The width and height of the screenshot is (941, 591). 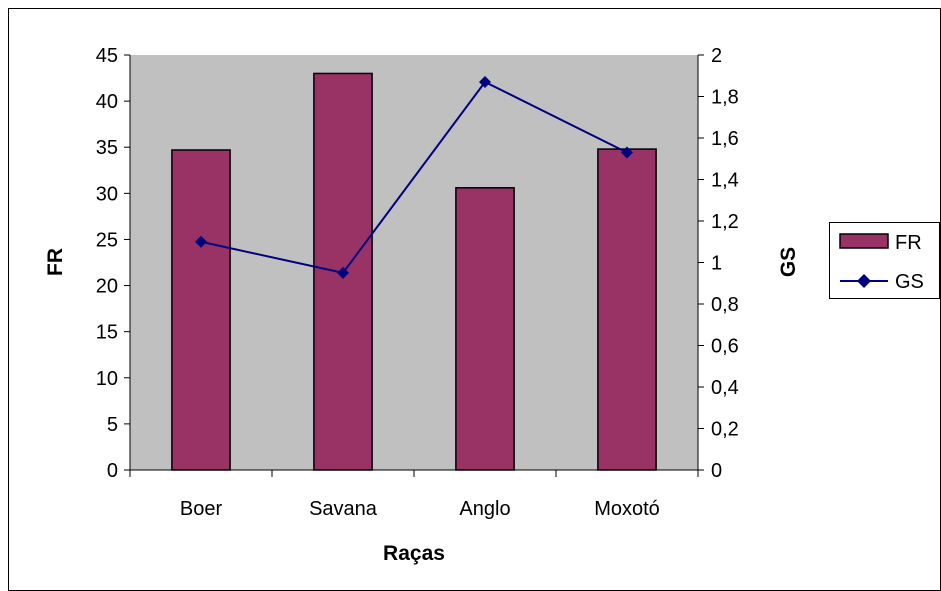 I want to click on y2-tick-label: 1,4, so click(x=725, y=181).